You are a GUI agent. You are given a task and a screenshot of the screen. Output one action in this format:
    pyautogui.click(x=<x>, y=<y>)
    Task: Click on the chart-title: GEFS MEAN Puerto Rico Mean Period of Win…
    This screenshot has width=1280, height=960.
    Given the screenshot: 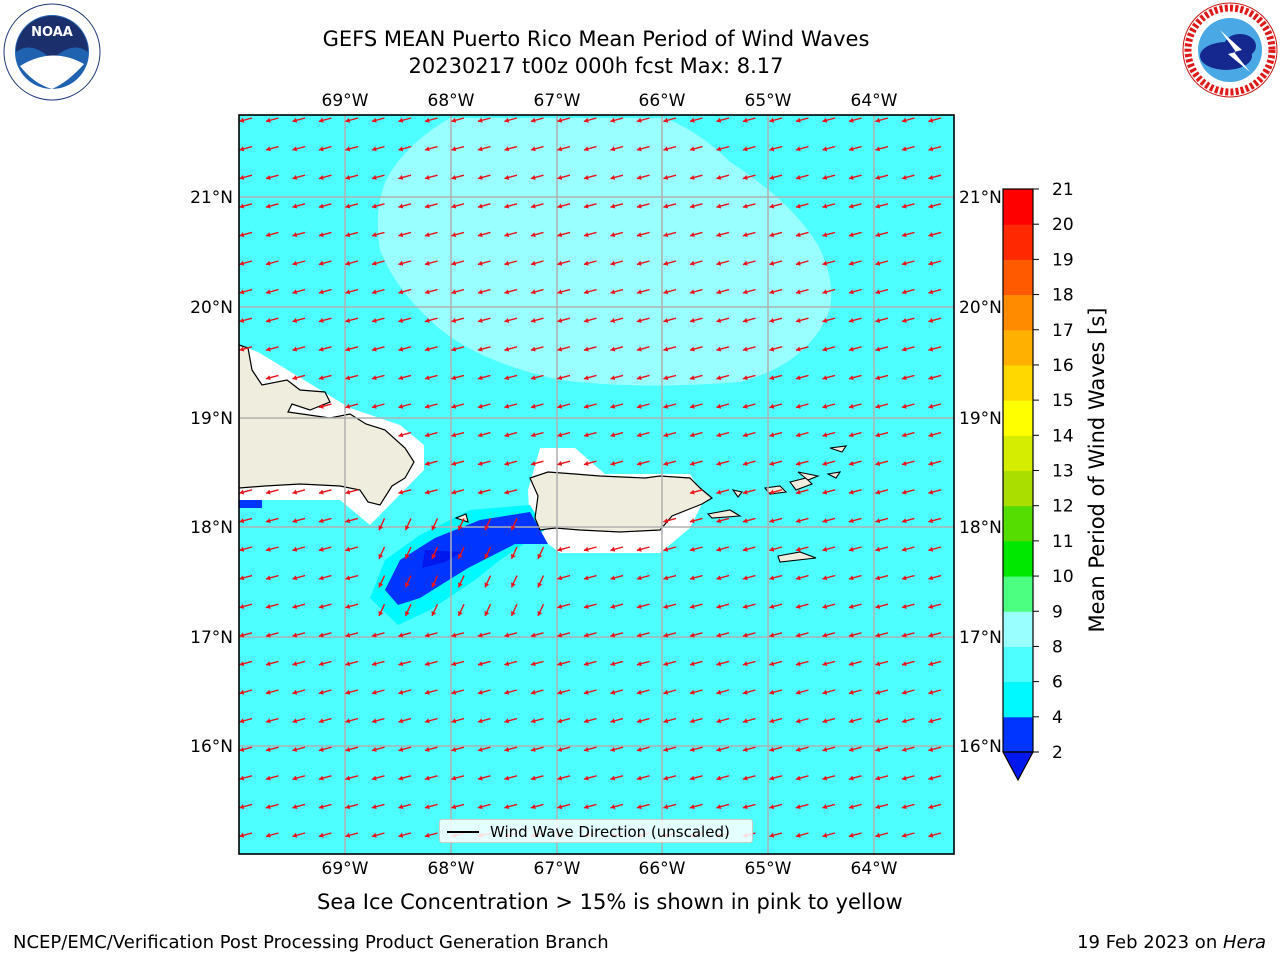 What is the action you would take?
    pyautogui.click(x=596, y=39)
    